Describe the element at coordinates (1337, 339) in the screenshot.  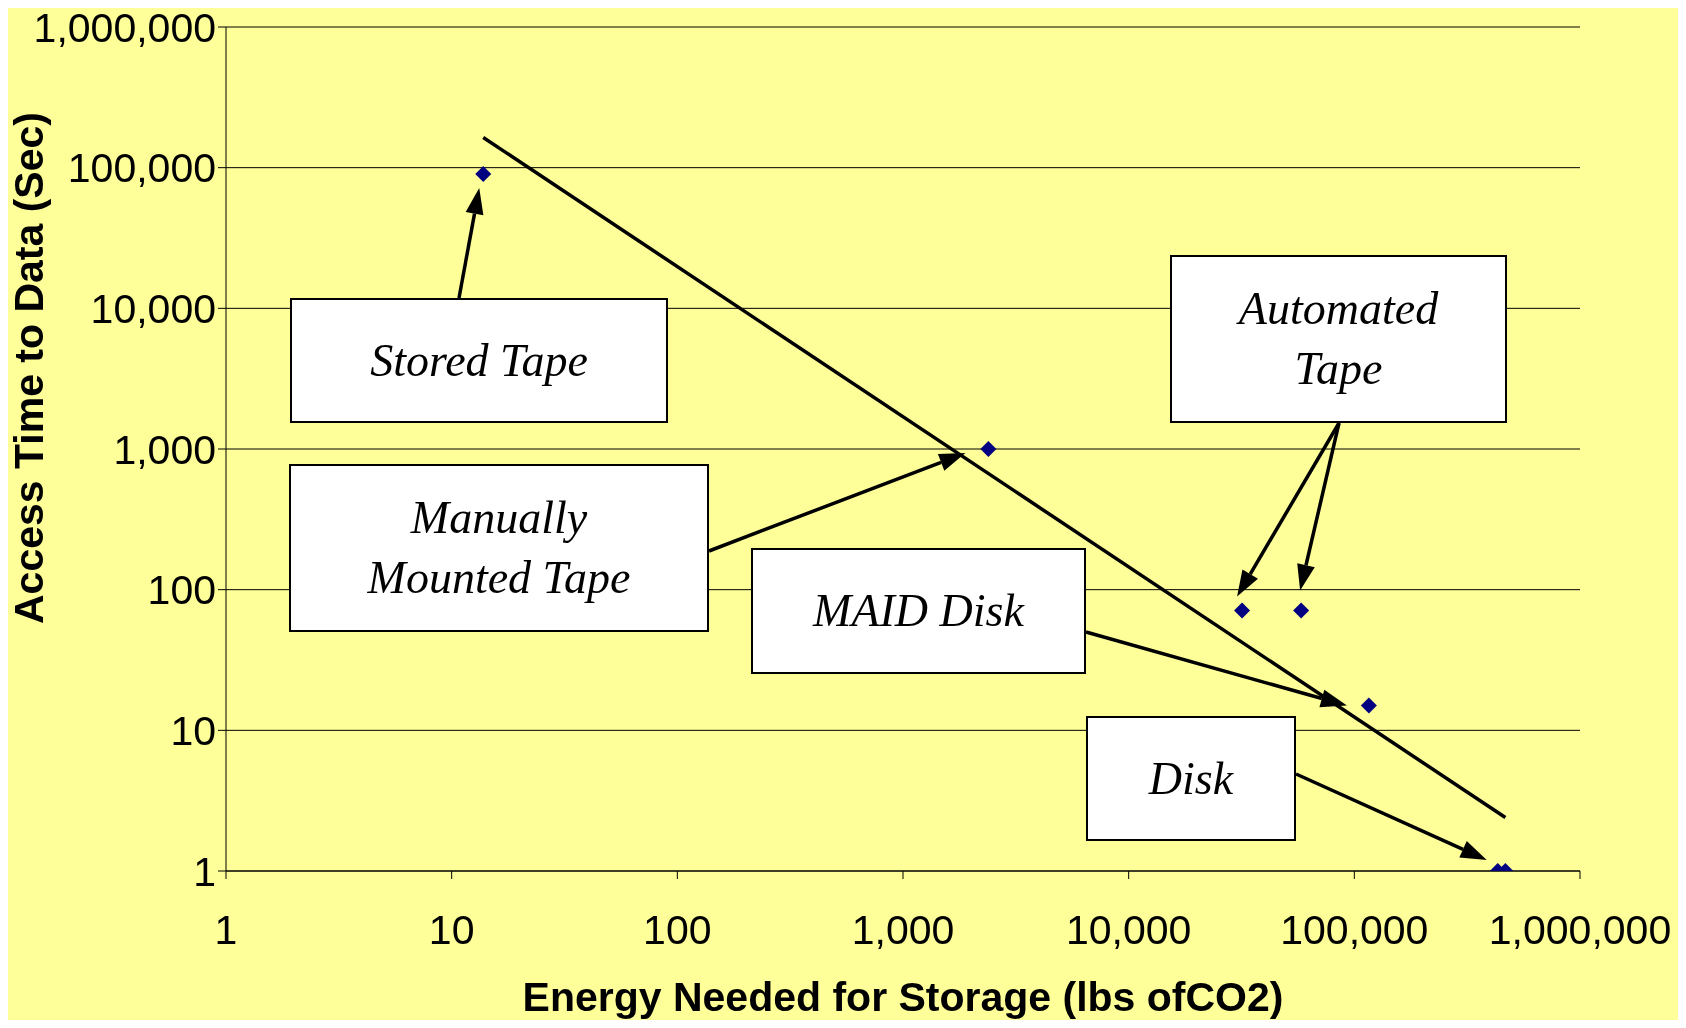
I see `annotation: Automated Tape` at that location.